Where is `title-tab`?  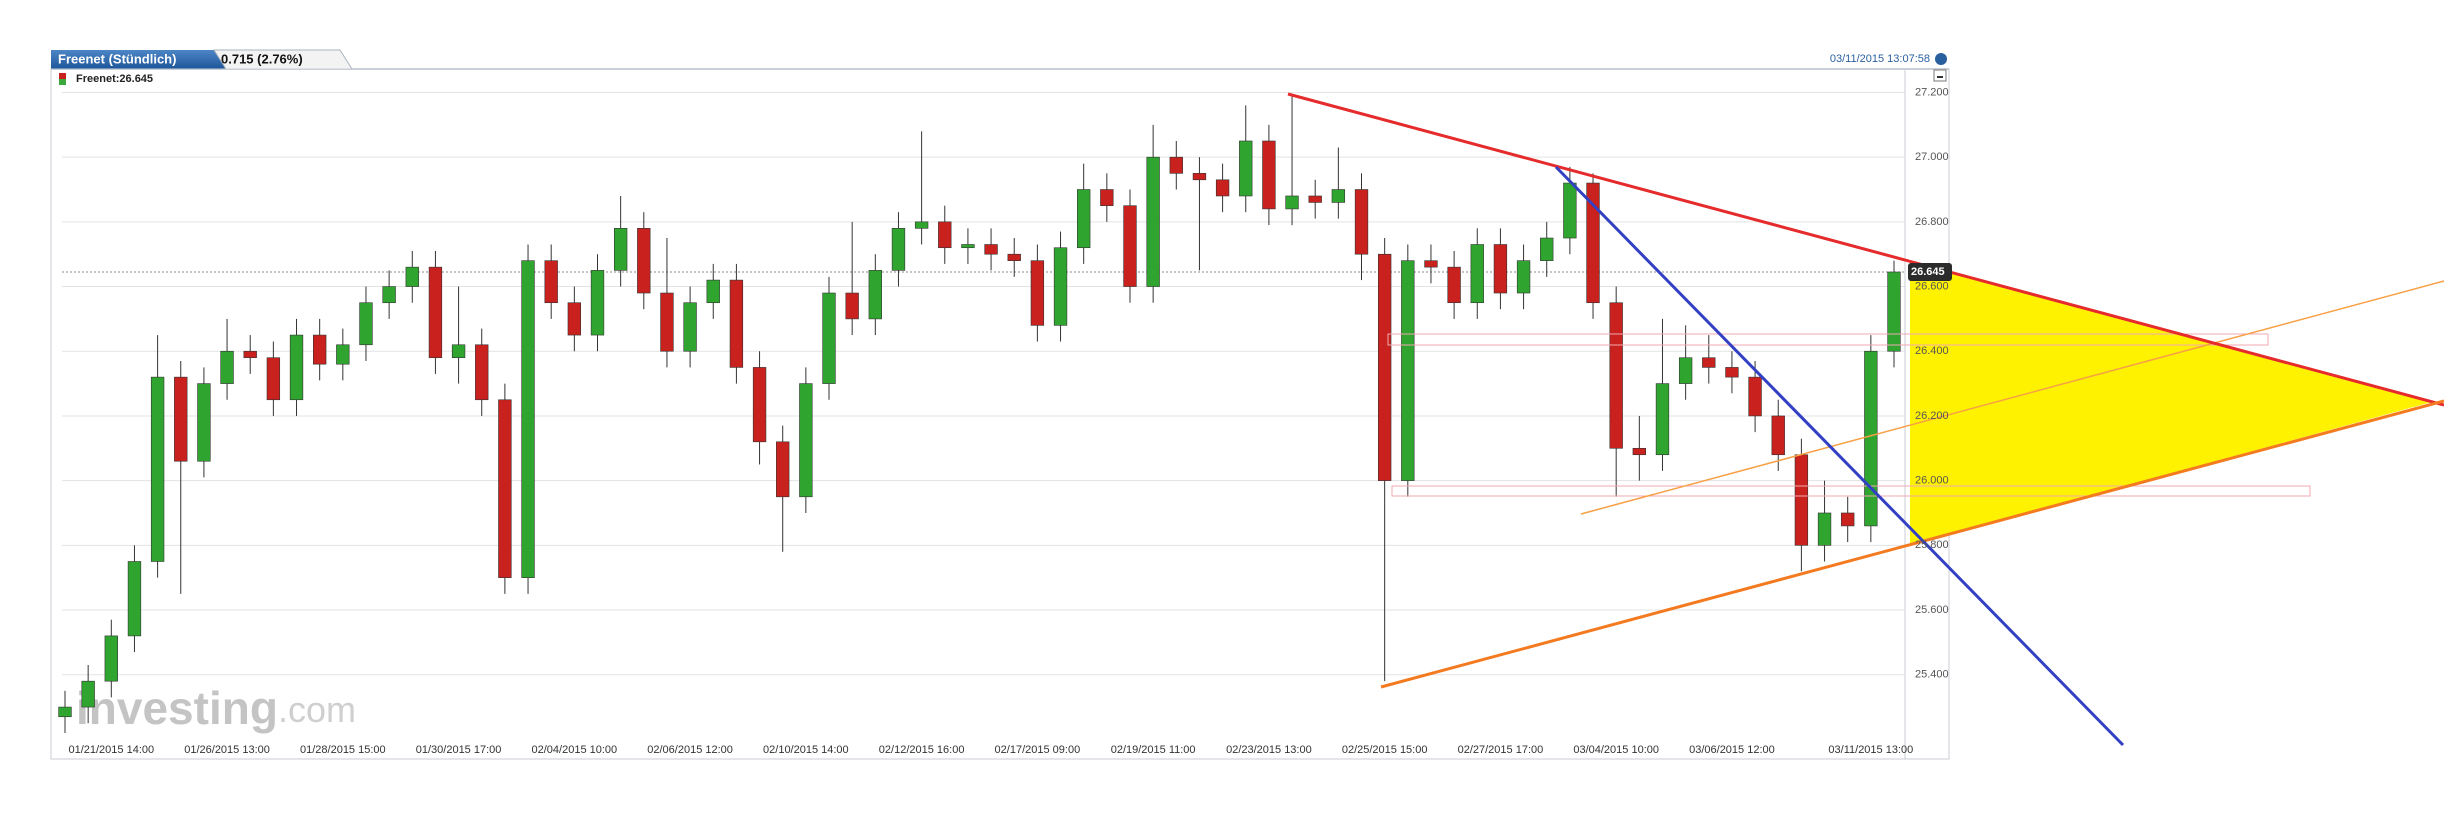 title-tab is located at coordinates (138, 59).